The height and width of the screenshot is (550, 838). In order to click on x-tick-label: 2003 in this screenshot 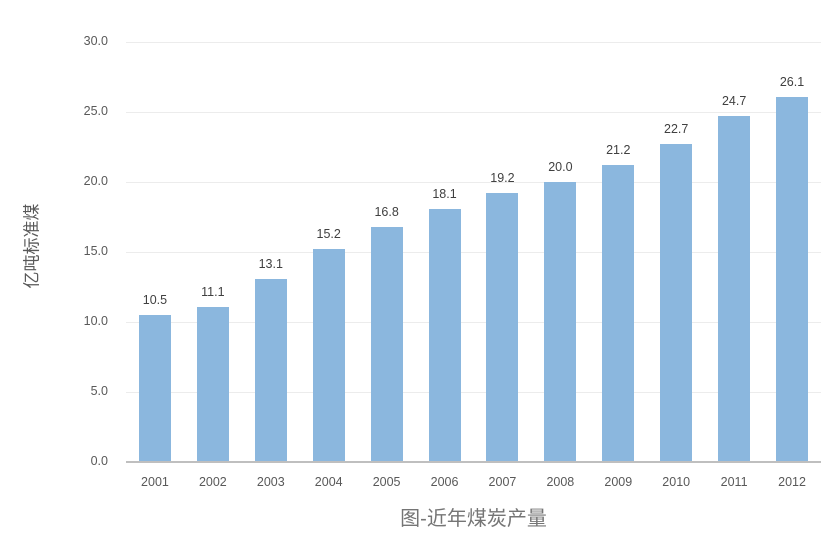, I will do `click(270, 482)`.